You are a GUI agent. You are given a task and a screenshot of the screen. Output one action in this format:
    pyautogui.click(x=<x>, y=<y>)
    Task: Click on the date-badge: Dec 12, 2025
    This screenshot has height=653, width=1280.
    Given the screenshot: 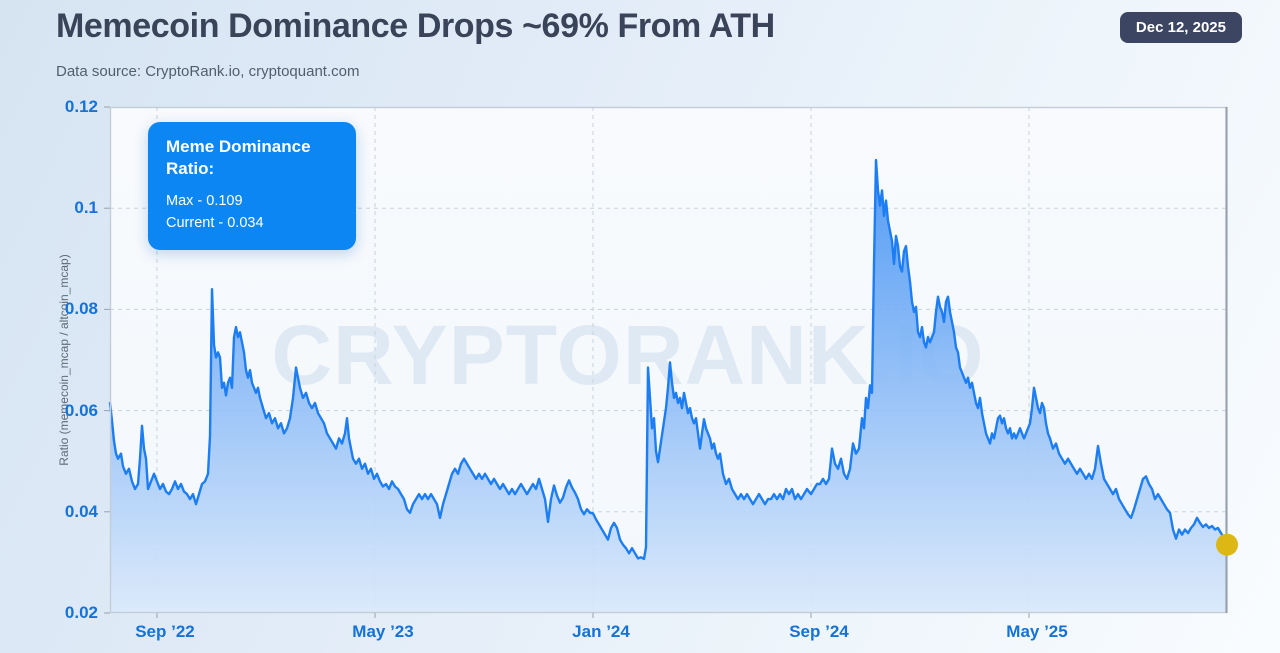 What is the action you would take?
    pyautogui.click(x=1180, y=27)
    